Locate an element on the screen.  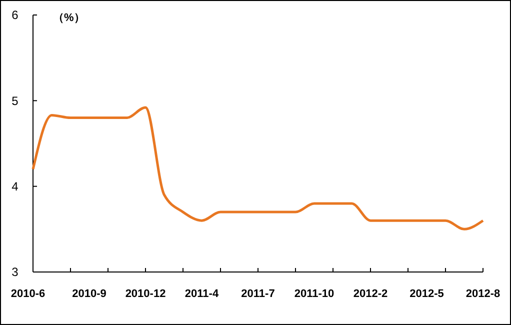
x-tick-label: 2011-7 is located at coordinates (258, 294).